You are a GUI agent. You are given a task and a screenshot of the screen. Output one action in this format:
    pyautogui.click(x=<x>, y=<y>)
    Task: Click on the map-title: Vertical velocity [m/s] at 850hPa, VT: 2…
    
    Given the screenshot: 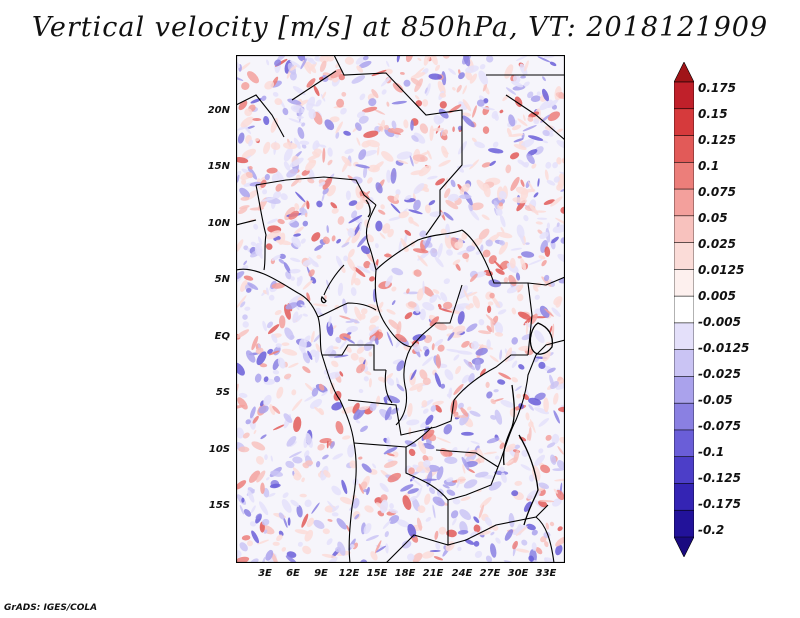 What is the action you would take?
    pyautogui.click(x=400, y=27)
    